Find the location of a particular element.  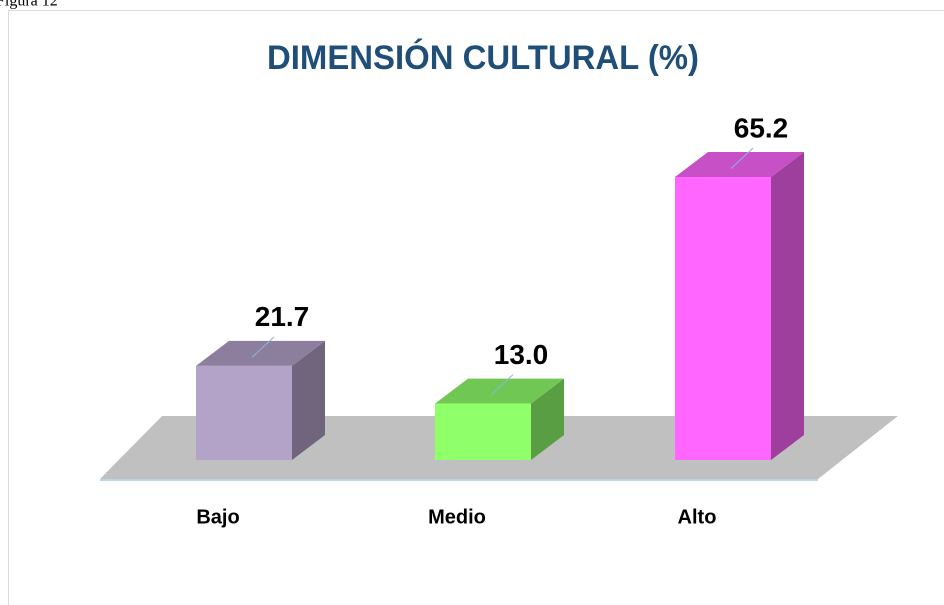

x-tick-label: Medio is located at coordinates (457, 517).